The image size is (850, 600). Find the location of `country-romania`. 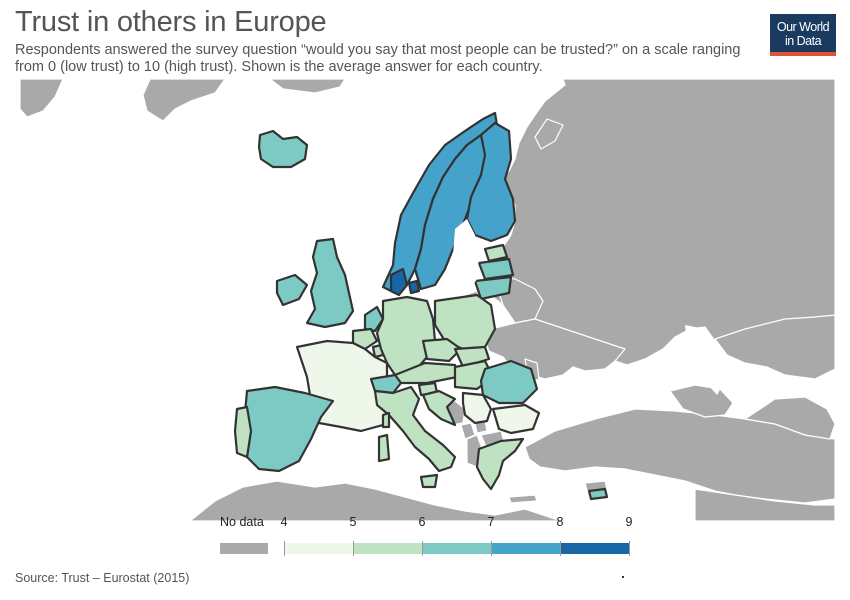

country-romania is located at coordinates (509, 382).